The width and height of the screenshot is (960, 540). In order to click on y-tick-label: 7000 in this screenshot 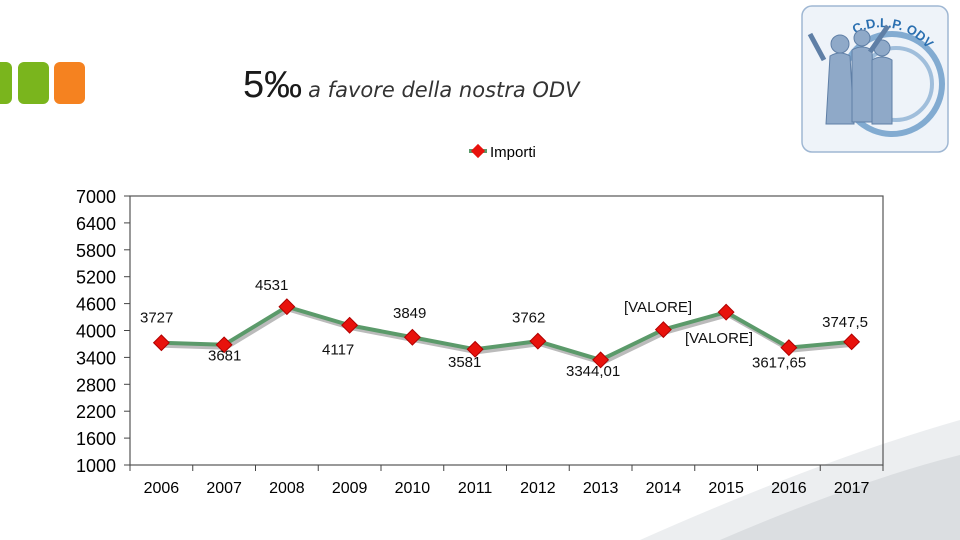, I will do `click(96, 197)`.